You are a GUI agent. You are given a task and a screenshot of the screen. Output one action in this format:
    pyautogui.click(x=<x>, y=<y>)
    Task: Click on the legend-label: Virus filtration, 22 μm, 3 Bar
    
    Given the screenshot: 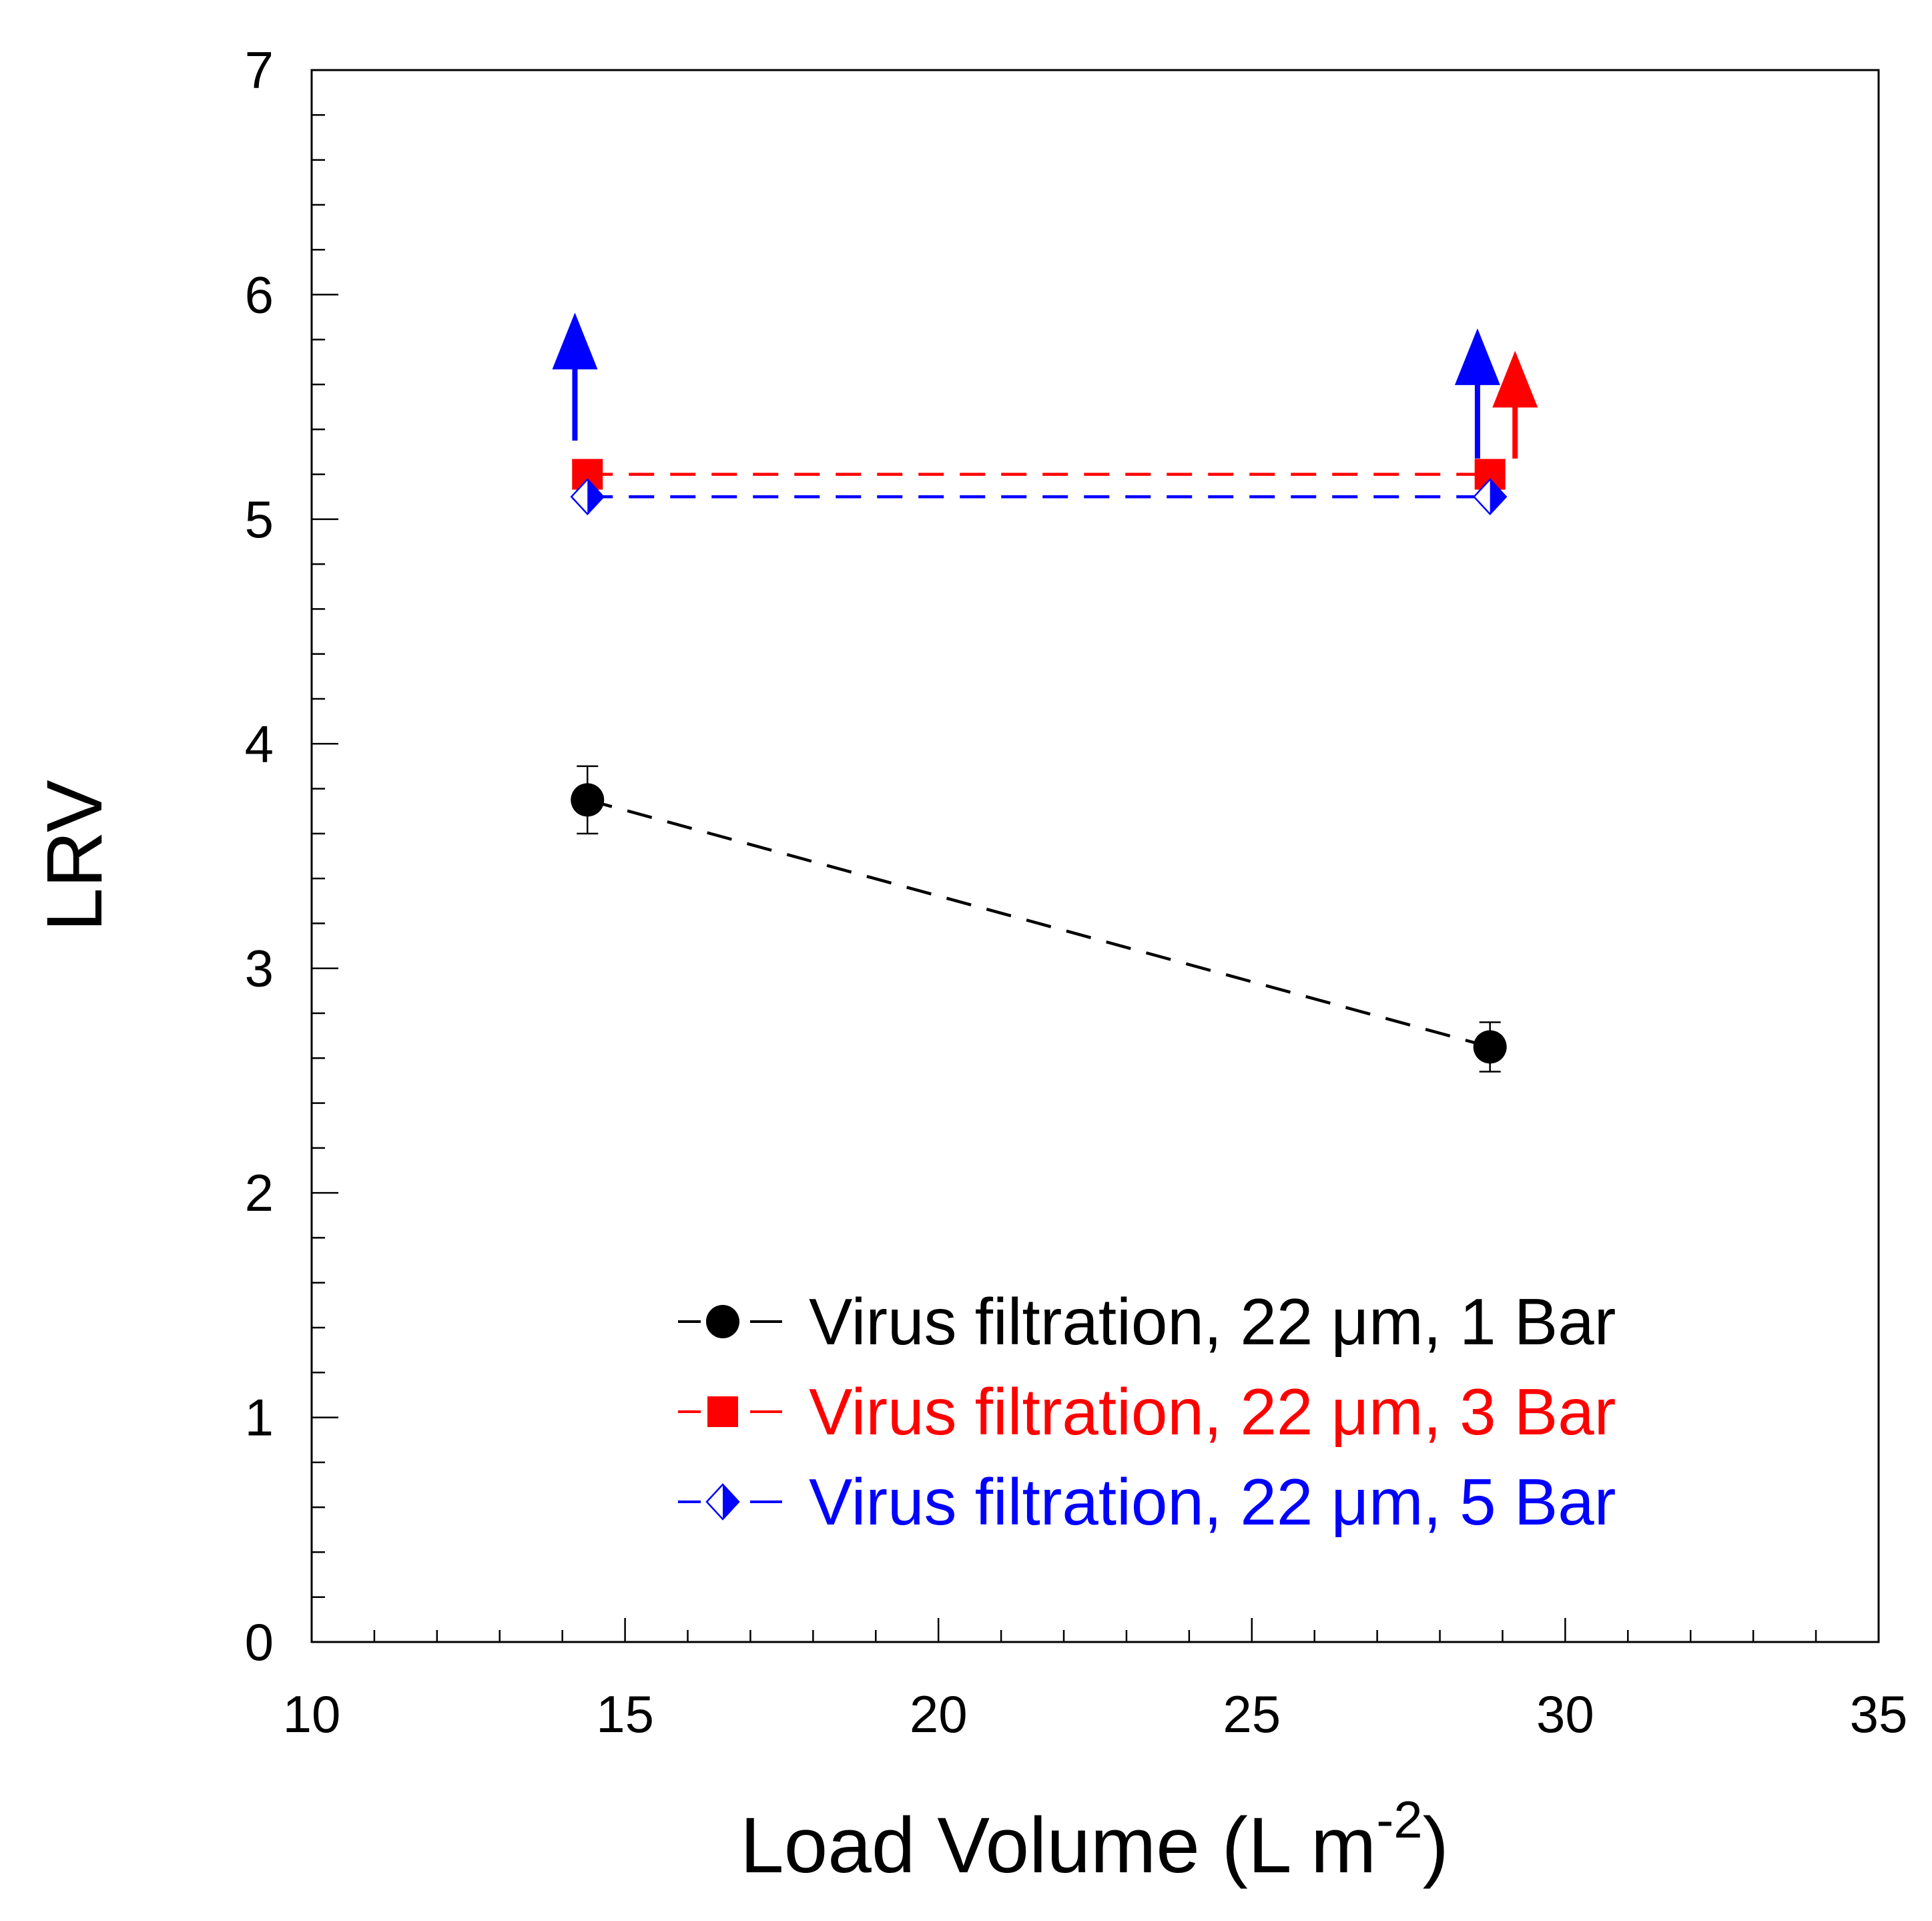 What is the action you would take?
    pyautogui.click(x=1212, y=1411)
    